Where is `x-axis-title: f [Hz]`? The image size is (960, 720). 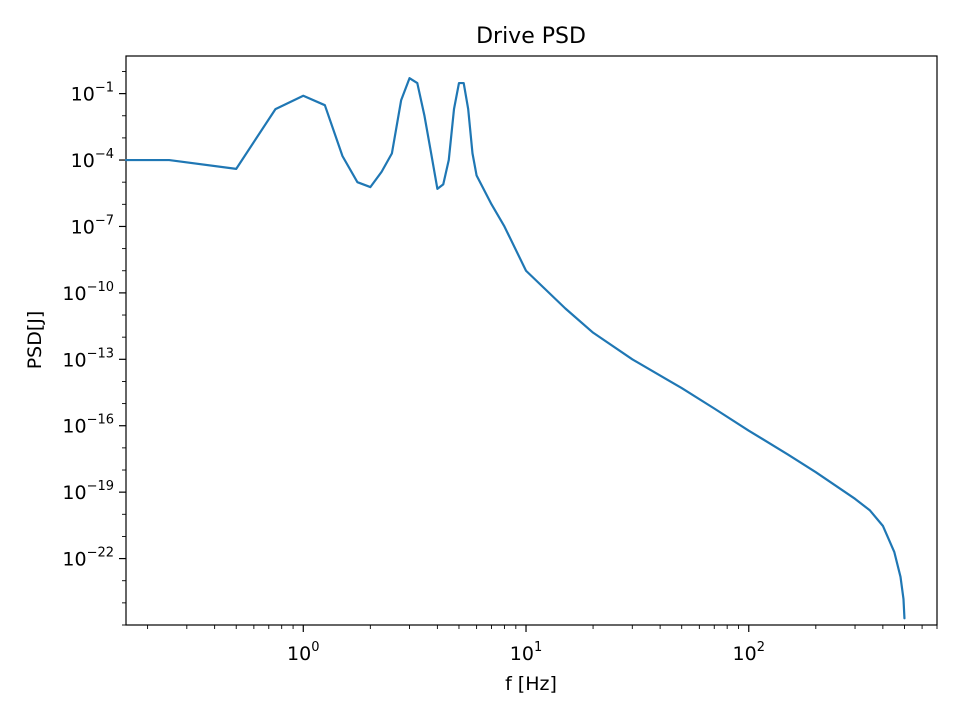 x-axis-title: f [Hz] is located at coordinates (531, 684).